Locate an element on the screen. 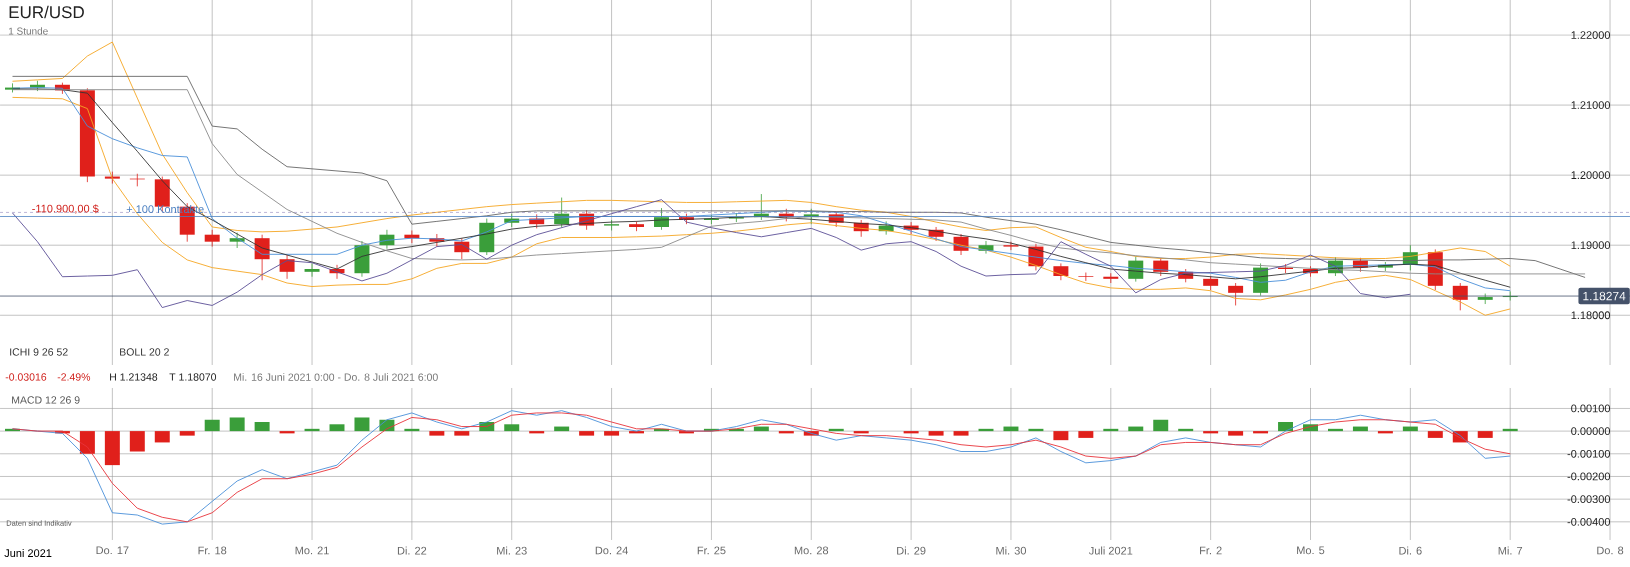 Image resolution: width=1630 pixels, height=567 pixels. x-tick-label: Fr. 2 is located at coordinates (1211, 550).